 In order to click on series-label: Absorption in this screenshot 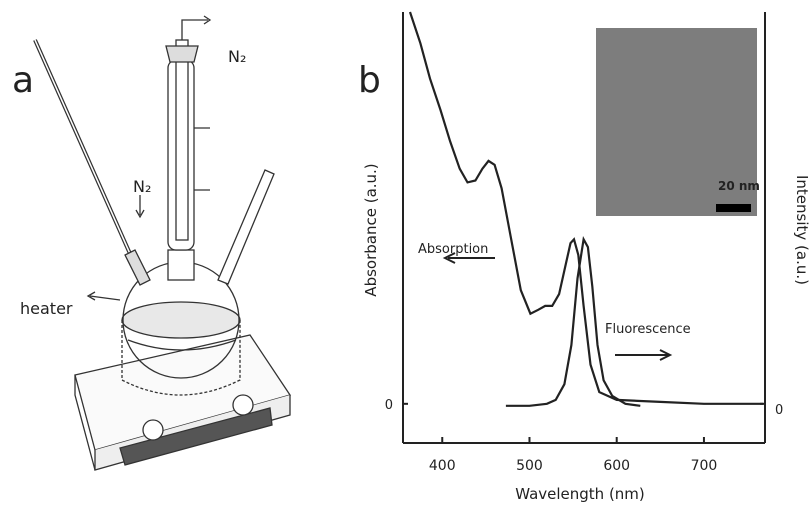, I will do `click(453, 249)`.